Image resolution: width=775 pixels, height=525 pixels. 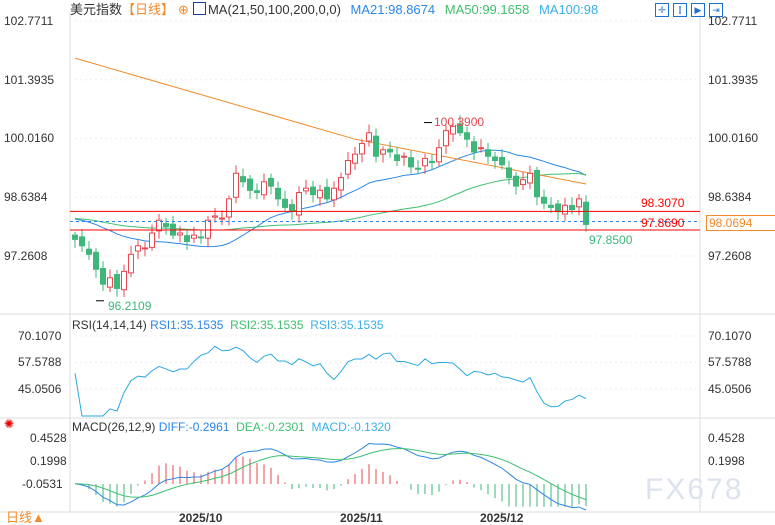 I want to click on high-label: 100.3900, so click(x=459, y=121).